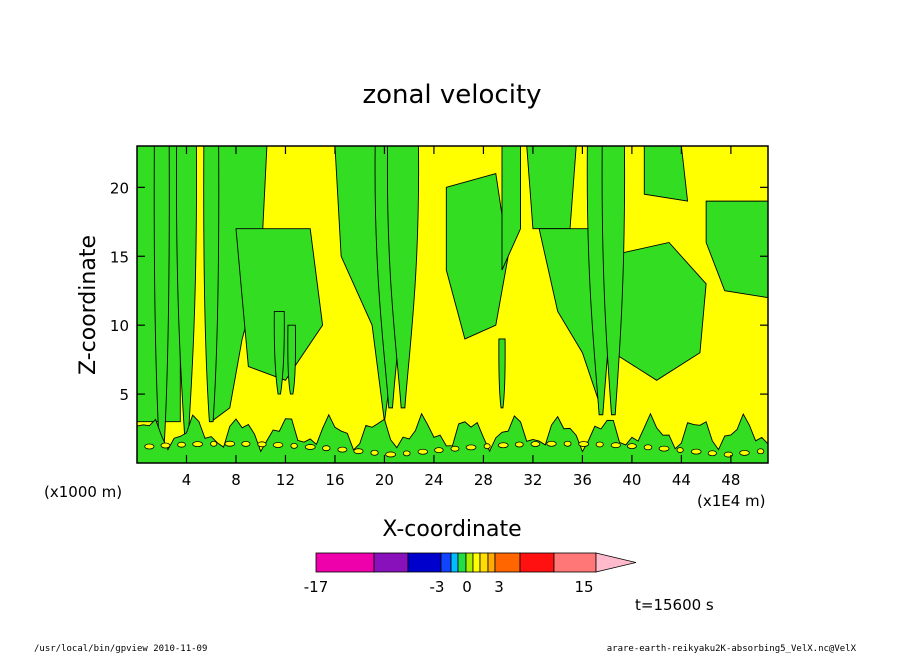 This screenshot has width=904, height=654. What do you see at coordinates (616, 562) in the screenshot?
I see `colorbar-arrow` at bounding box center [616, 562].